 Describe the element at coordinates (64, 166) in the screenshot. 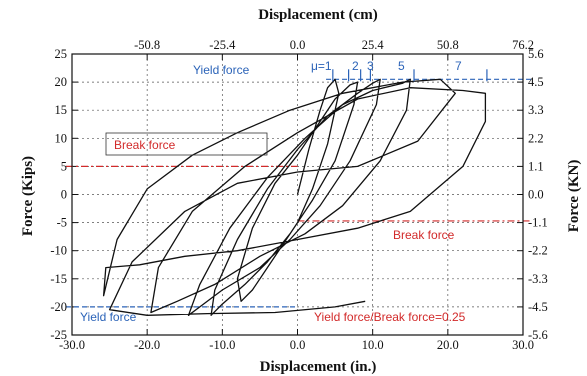

I see `y-tick-label: 5` at that location.